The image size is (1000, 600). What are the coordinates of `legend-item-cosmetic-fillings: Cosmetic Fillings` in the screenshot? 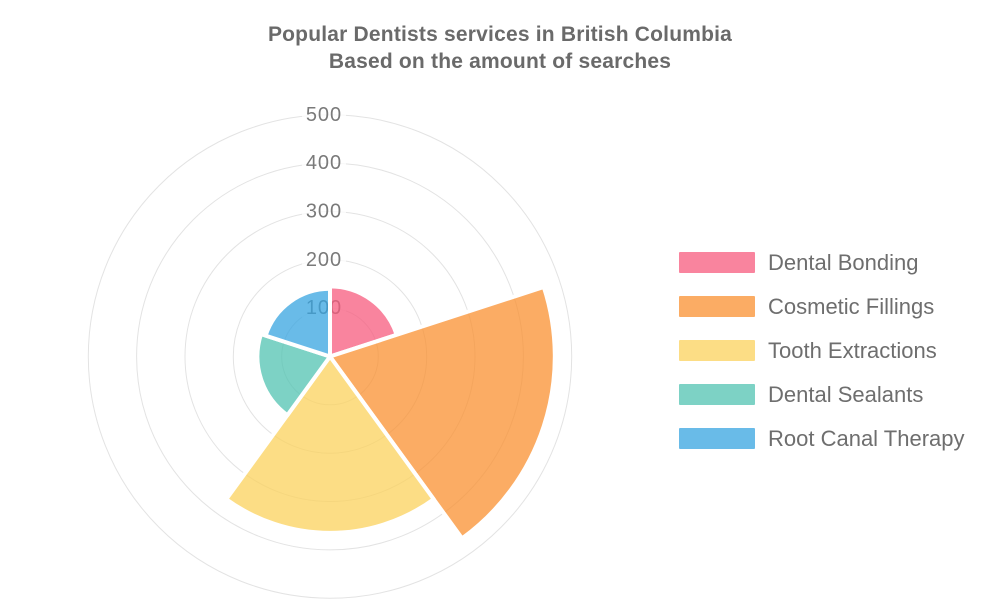 It's located at (822, 306).